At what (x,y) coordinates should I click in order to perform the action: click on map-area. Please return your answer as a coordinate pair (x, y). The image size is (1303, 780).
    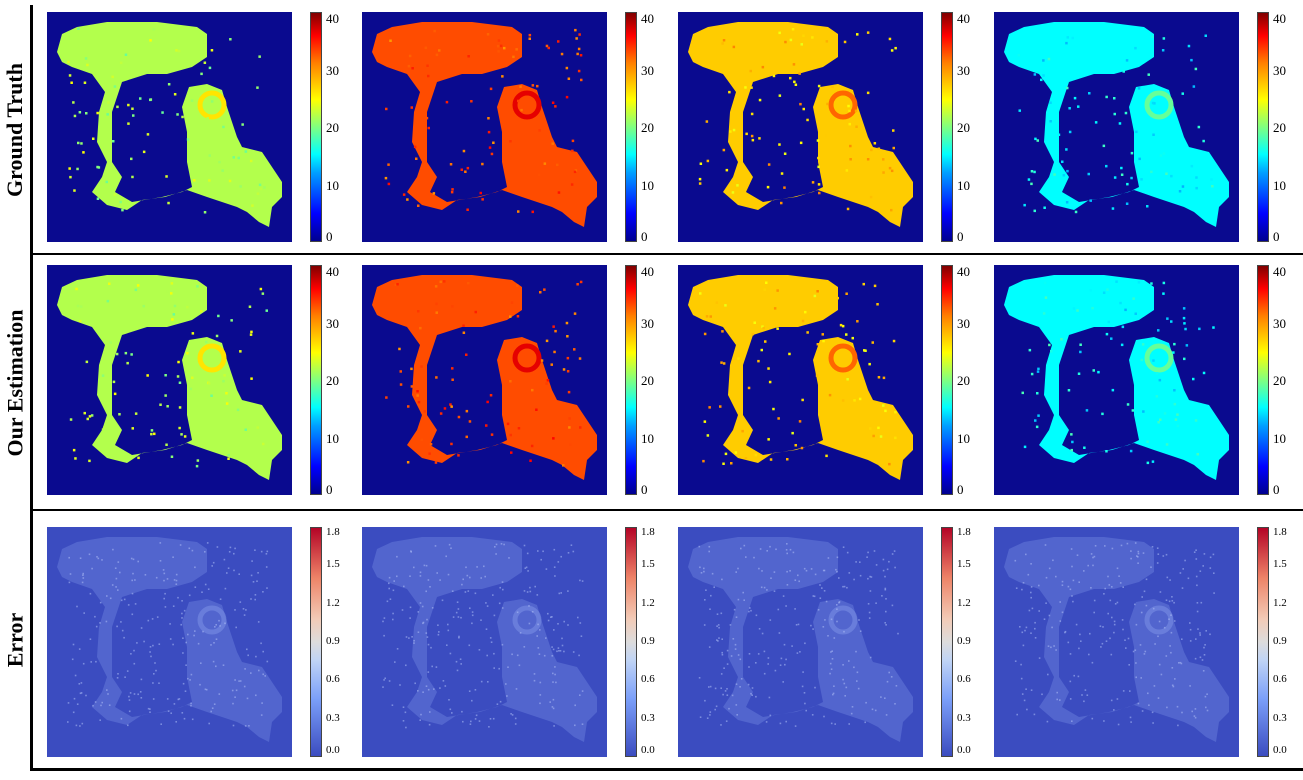
    Looking at the image, I should click on (1116, 127).